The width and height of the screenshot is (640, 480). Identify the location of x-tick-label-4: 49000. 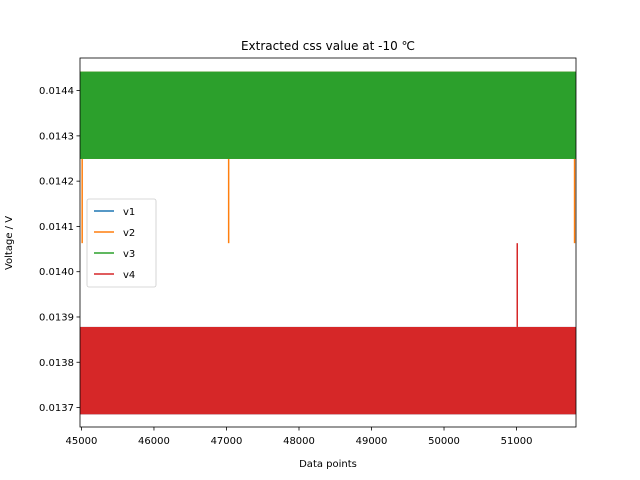
(372, 441).